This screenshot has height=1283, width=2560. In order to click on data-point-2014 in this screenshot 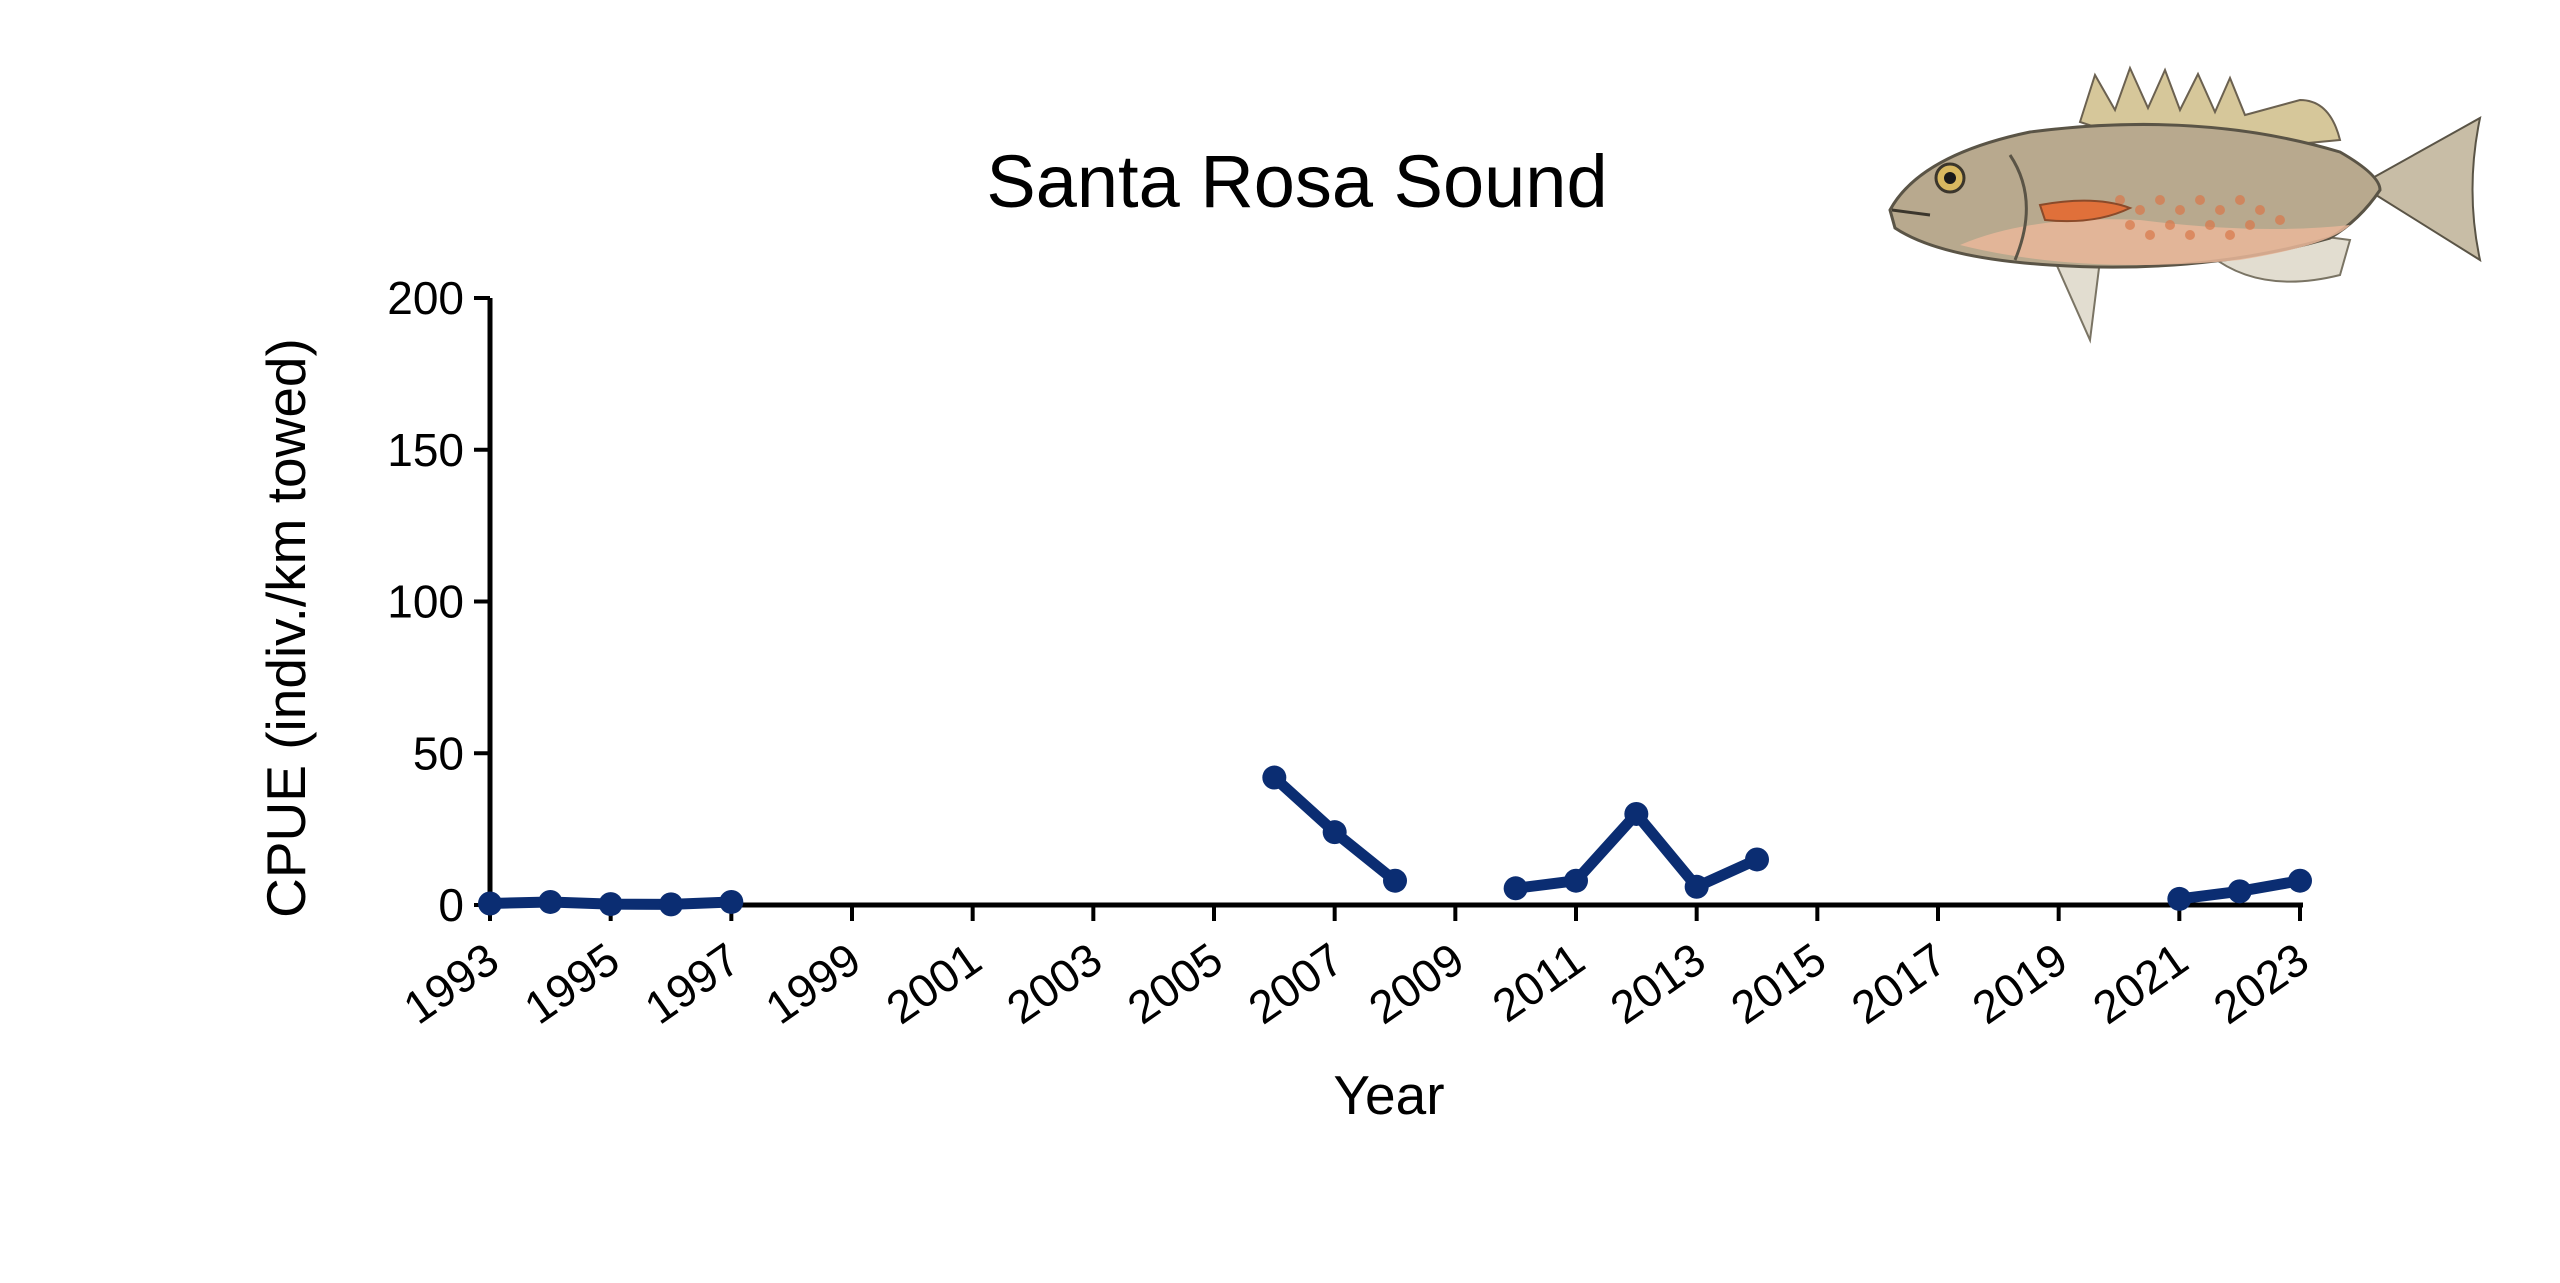, I will do `click(1757, 859)`.